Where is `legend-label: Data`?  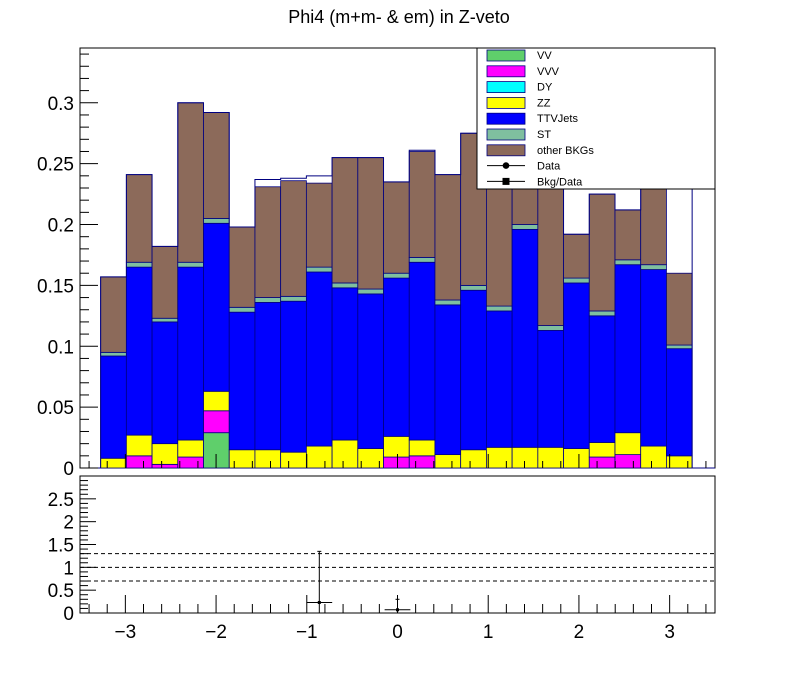
legend-label: Data is located at coordinates (549, 167).